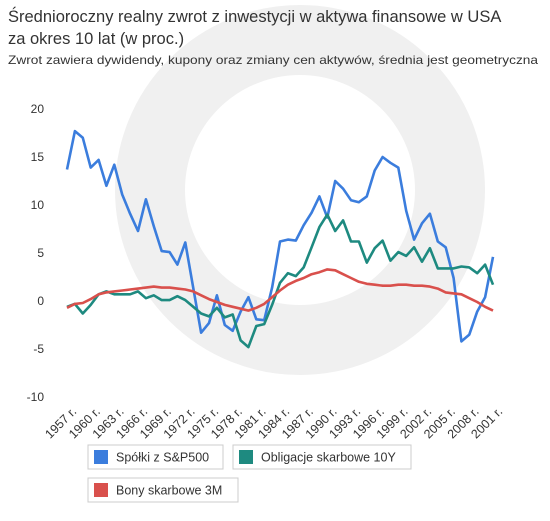 This screenshot has height=521, width=550. I want to click on series-line, so click(280, 290).